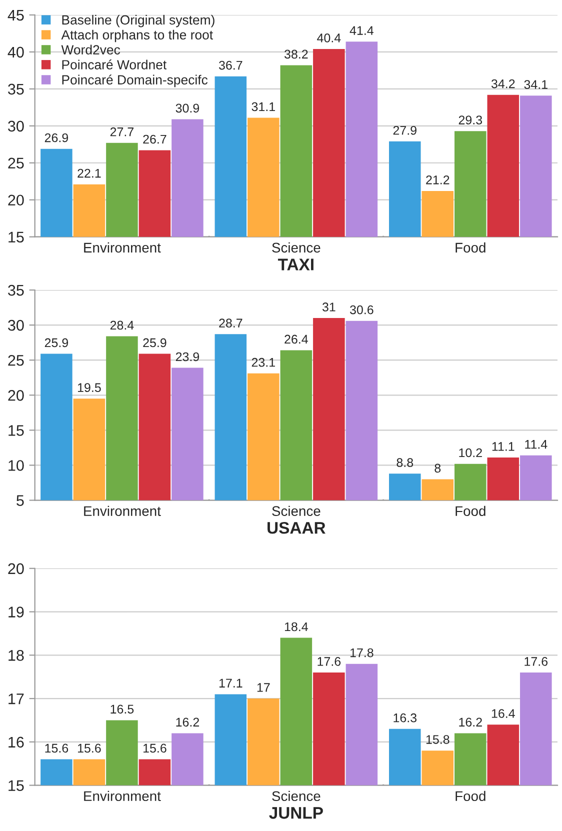  What do you see at coordinates (296, 813) in the screenshot?
I see `x-axis-title: JUNLP` at bounding box center [296, 813].